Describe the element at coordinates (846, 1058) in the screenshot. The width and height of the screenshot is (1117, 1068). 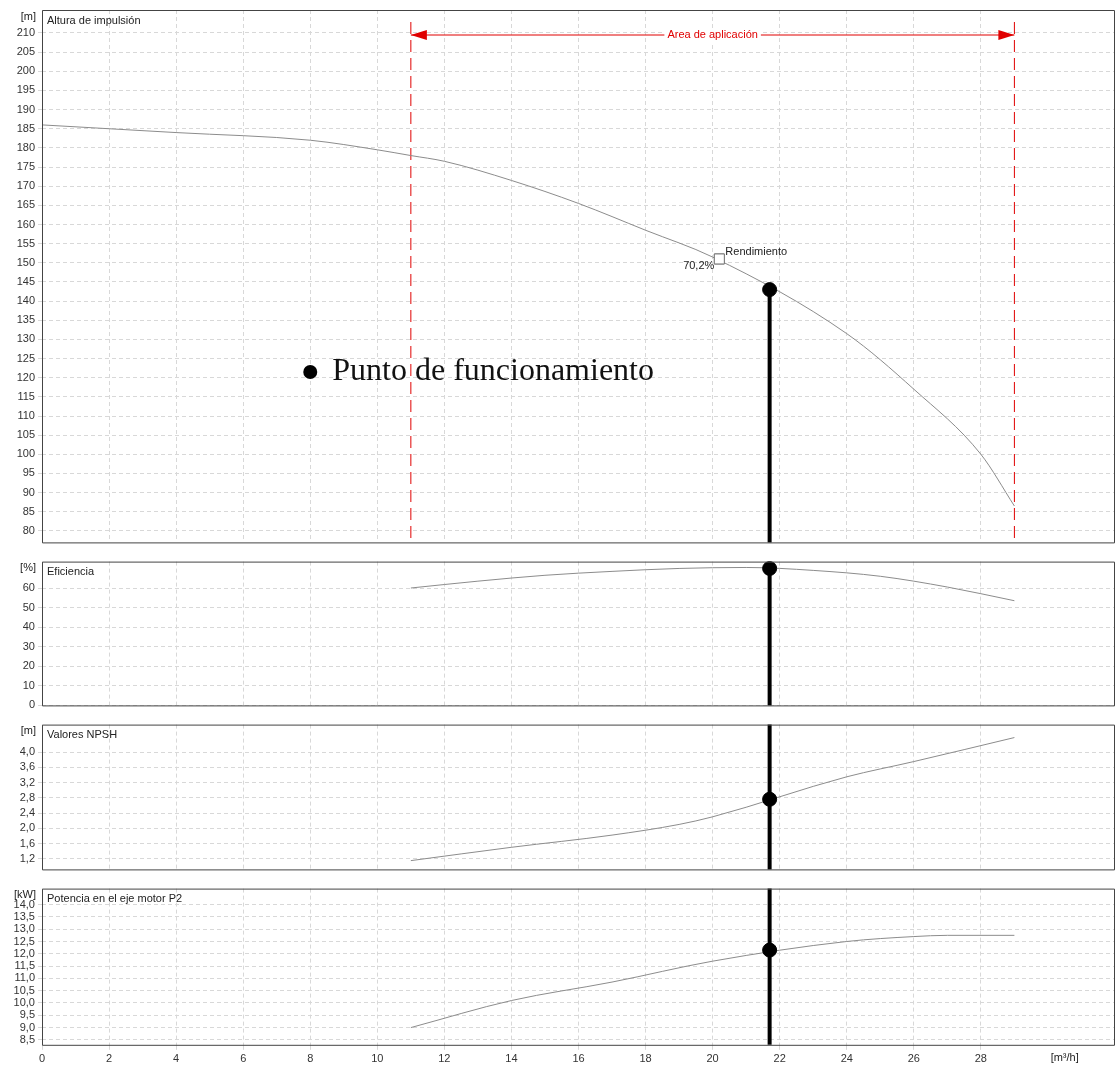
I see `x-tick-label: 24` at that location.